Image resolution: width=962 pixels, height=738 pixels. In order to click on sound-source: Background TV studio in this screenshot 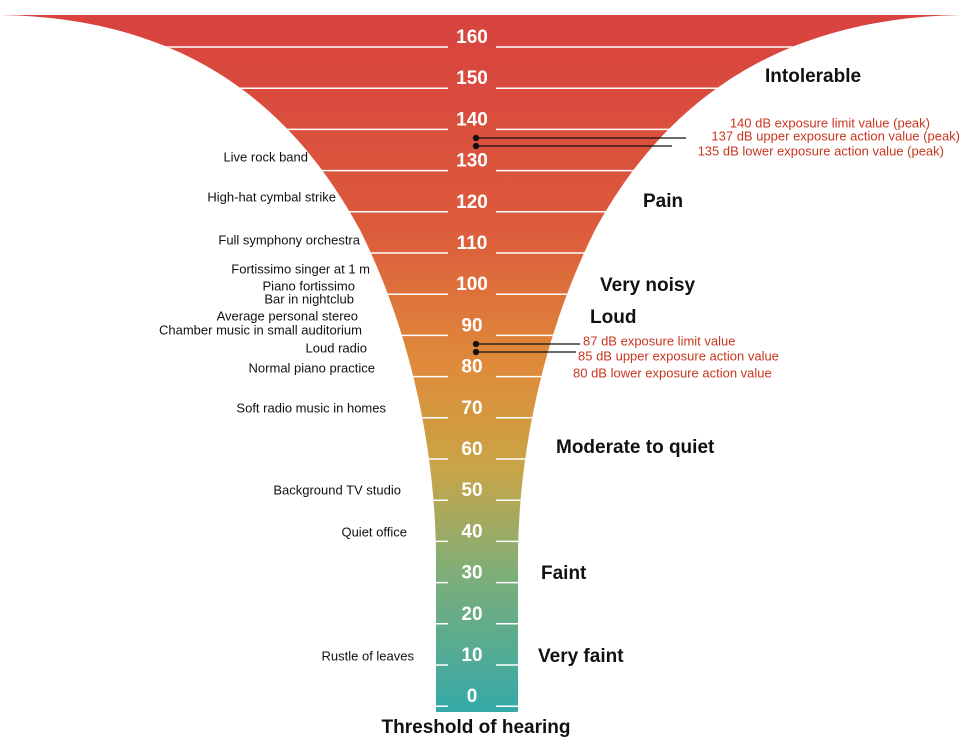, I will do `click(337, 489)`.